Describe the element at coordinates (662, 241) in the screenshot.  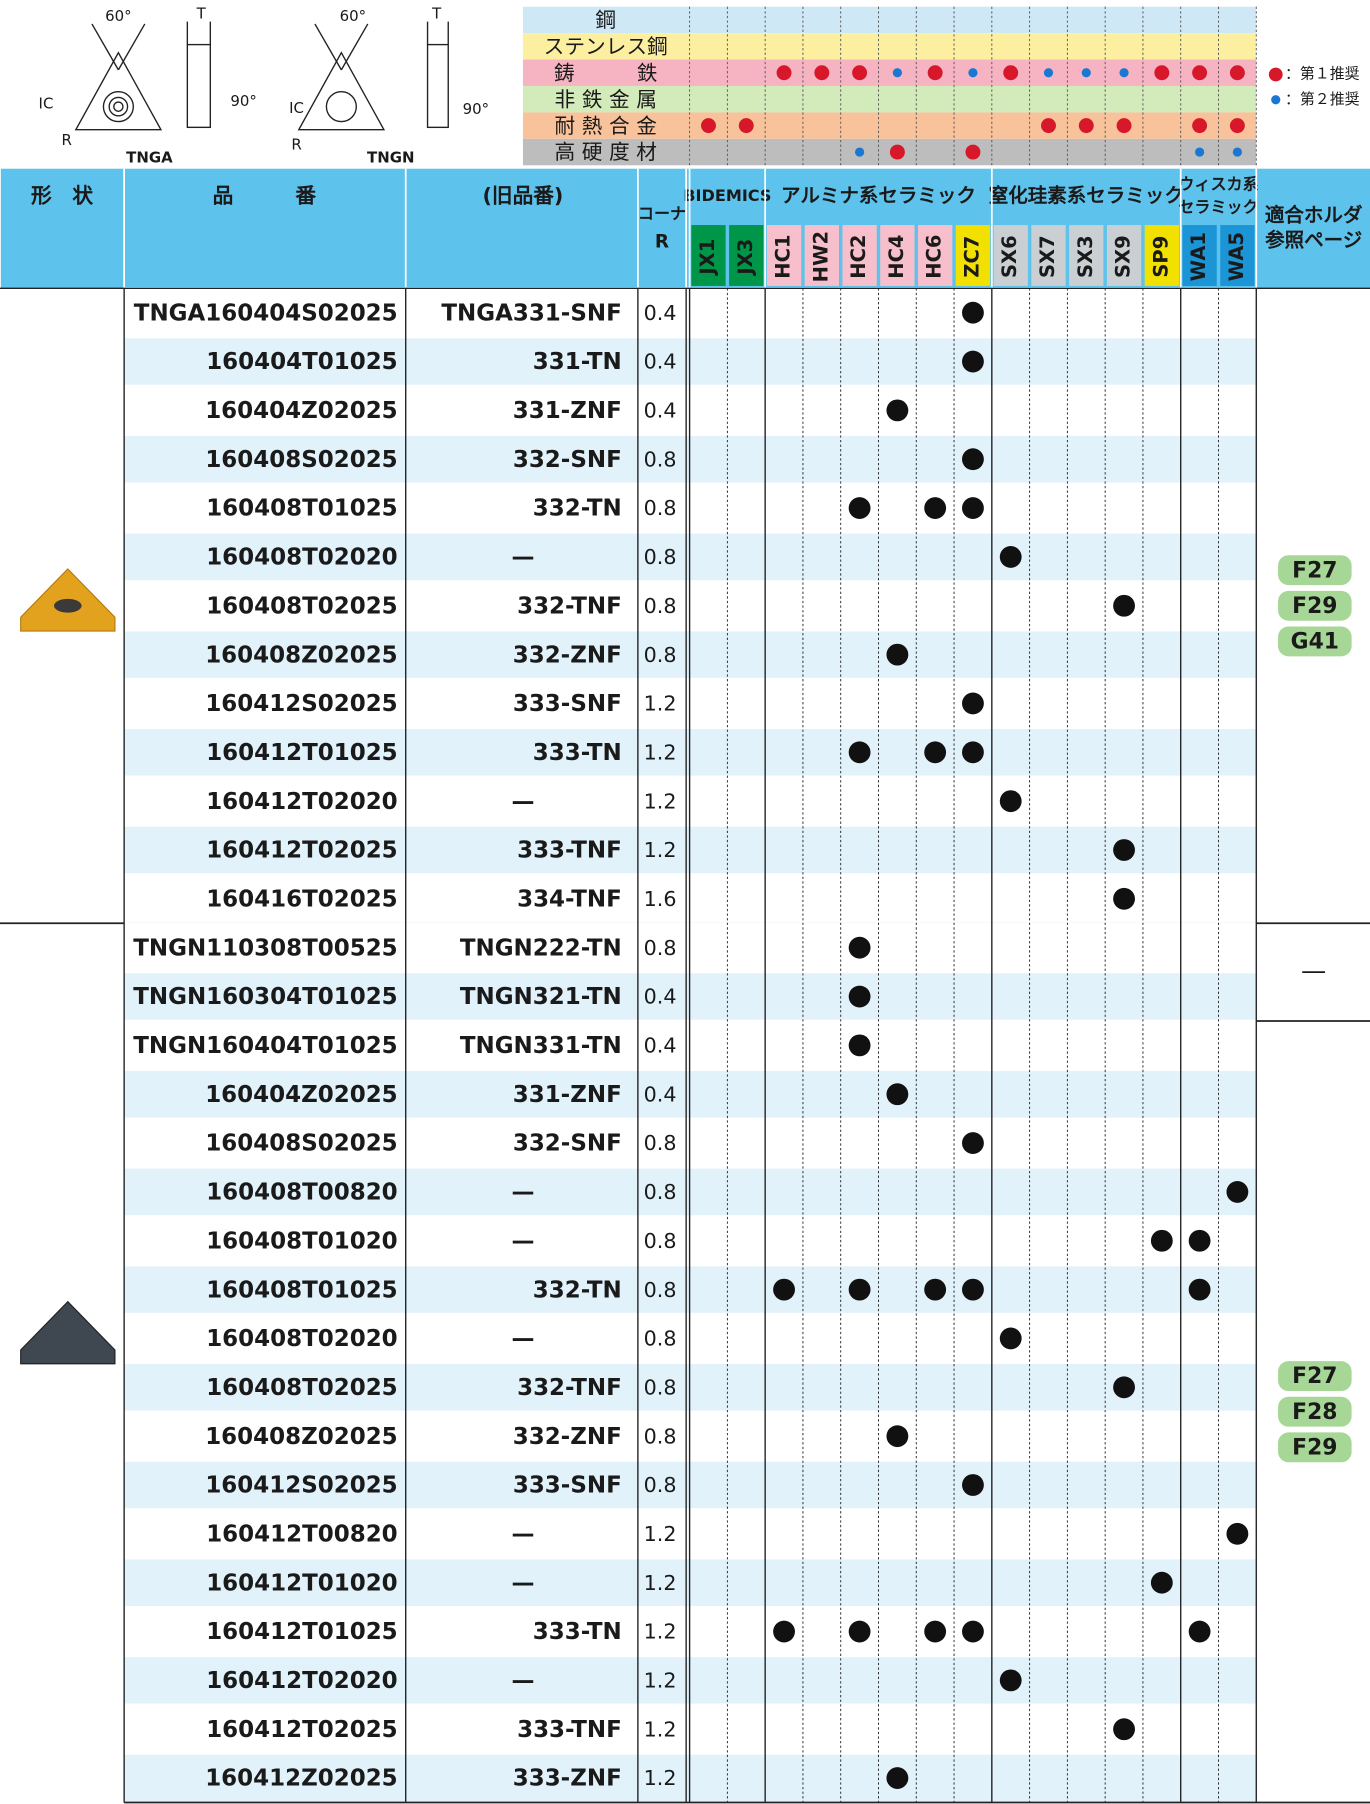
I see `header-label: R` at that location.